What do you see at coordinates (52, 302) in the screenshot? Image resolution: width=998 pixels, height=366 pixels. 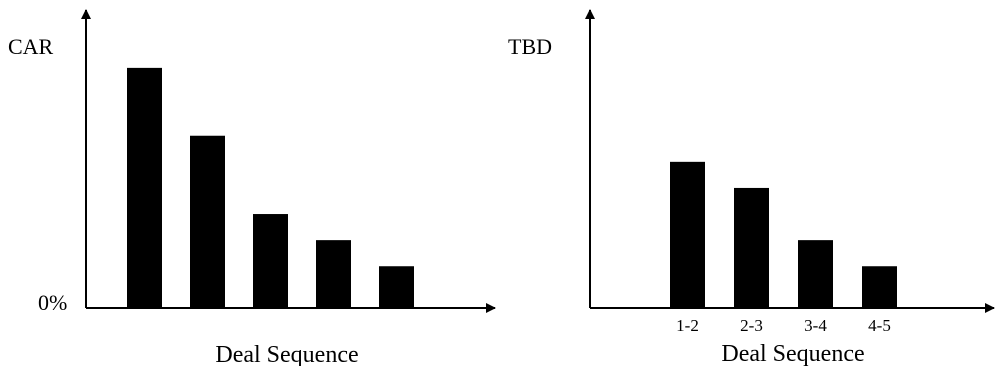 I see `left-y-origin-label: 0%` at bounding box center [52, 302].